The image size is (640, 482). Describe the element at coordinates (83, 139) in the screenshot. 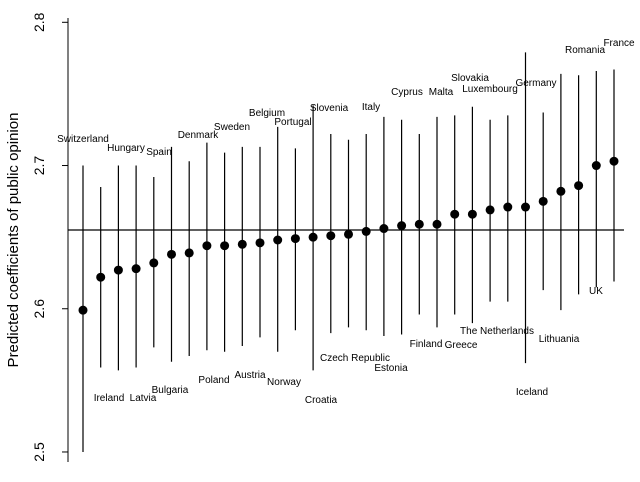

I see `country-label: Switzerland` at that location.